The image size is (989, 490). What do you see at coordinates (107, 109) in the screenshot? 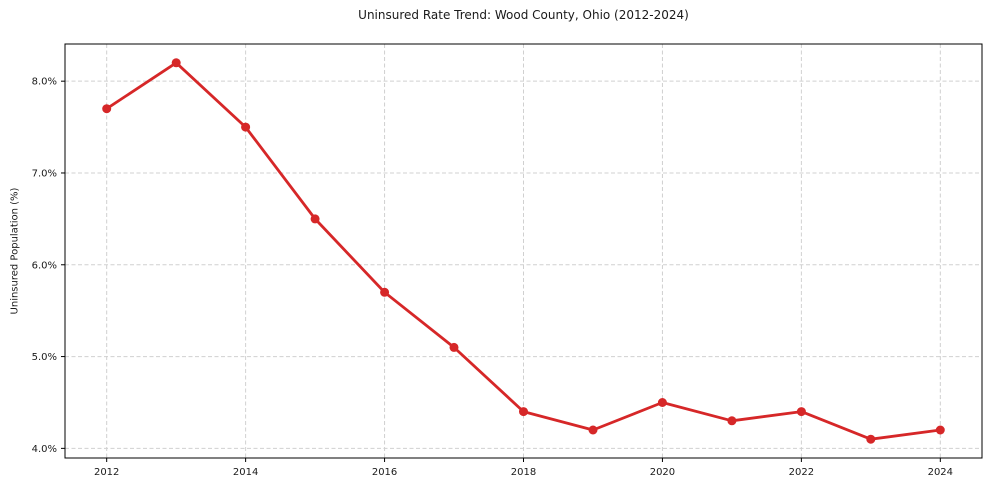
I see `data-point-2012` at bounding box center [107, 109].